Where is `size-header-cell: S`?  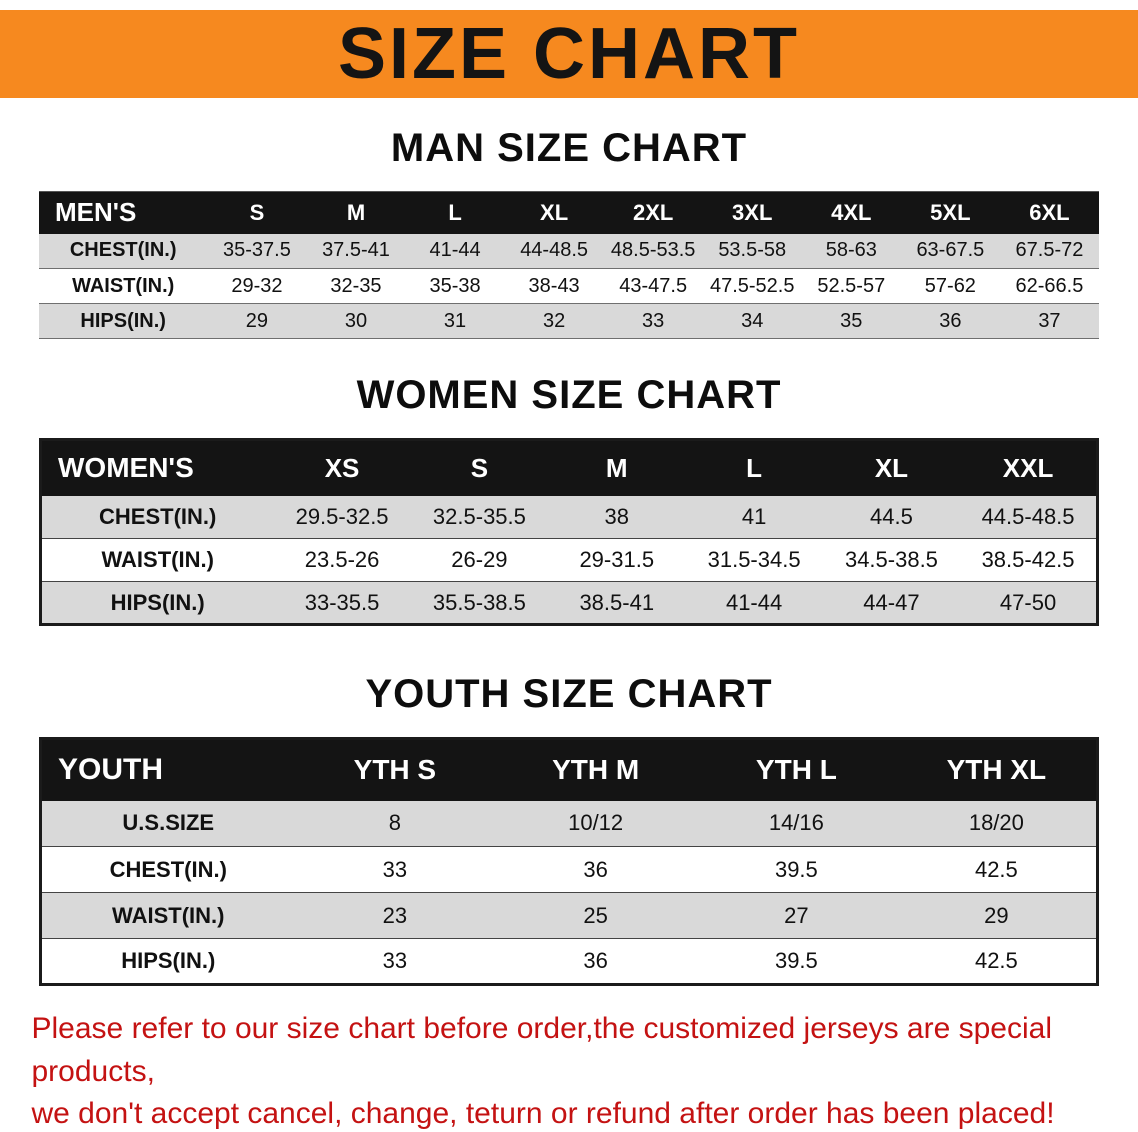 size-header-cell: S is located at coordinates (479, 467).